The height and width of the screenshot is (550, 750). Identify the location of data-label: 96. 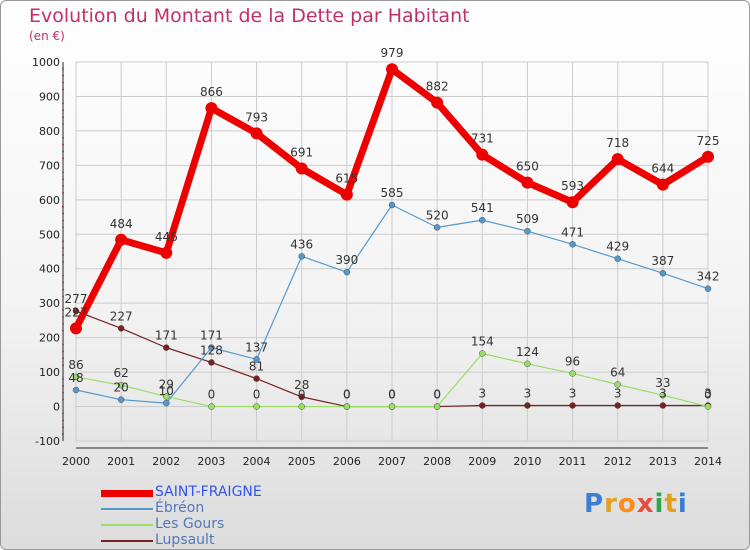
(572, 361).